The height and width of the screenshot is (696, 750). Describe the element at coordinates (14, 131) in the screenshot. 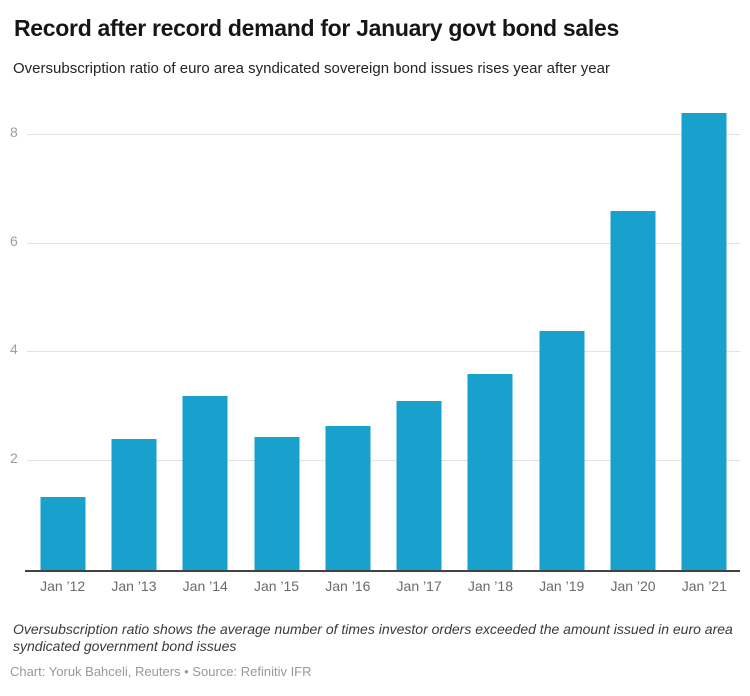

I see `y-tick-label: 8` at that location.